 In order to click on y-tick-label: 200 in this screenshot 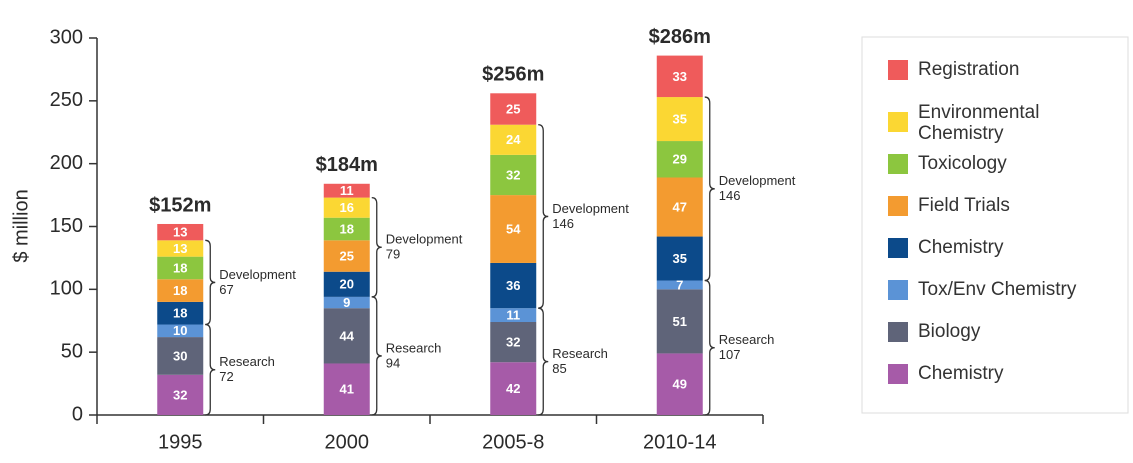, I will do `click(66, 163)`.